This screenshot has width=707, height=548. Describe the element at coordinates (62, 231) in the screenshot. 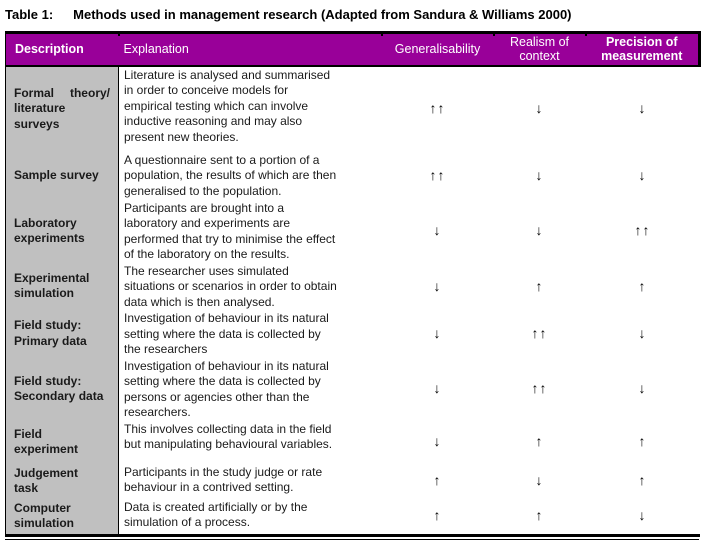

I see `description-cell: Laboratory experiments` at that location.